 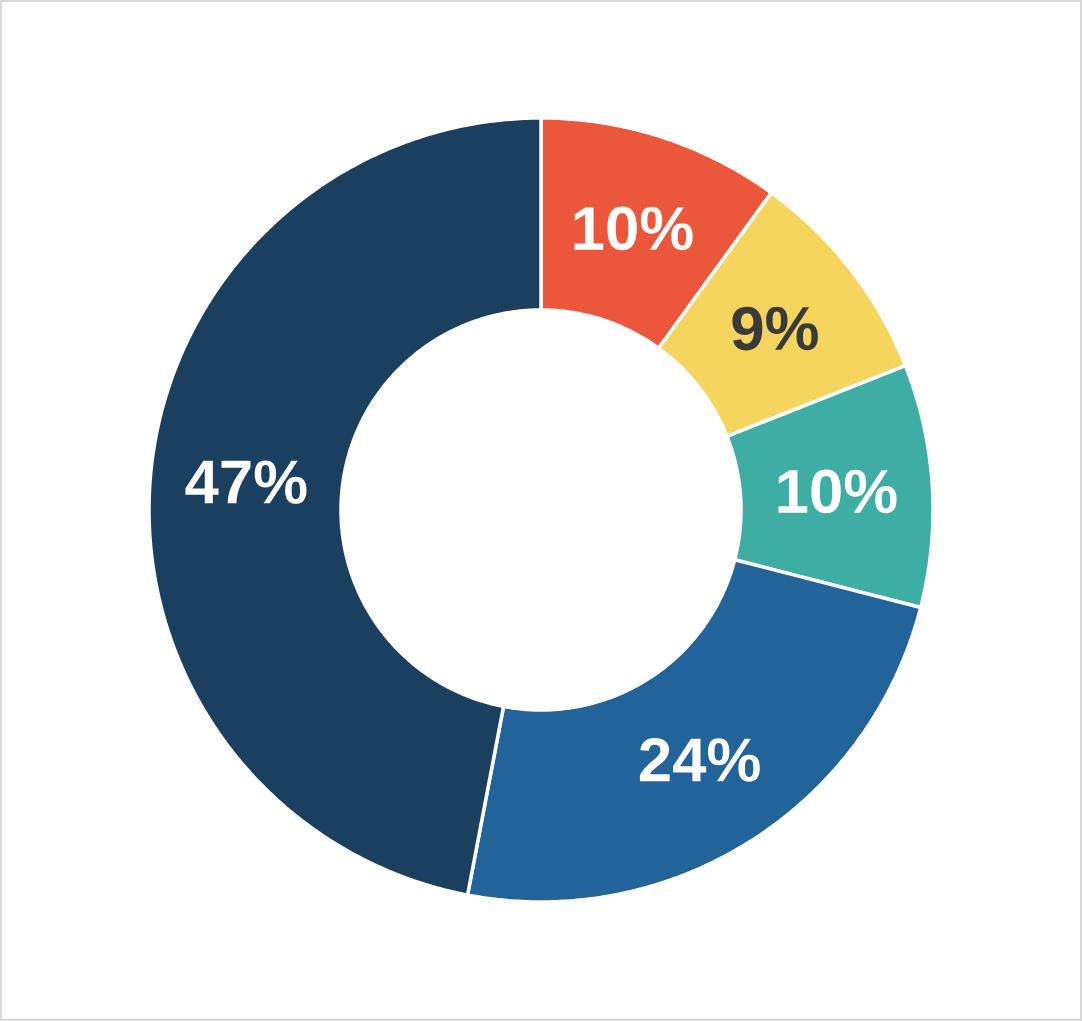 What do you see at coordinates (775, 328) in the screenshot?
I see `data-label: 9%` at bounding box center [775, 328].